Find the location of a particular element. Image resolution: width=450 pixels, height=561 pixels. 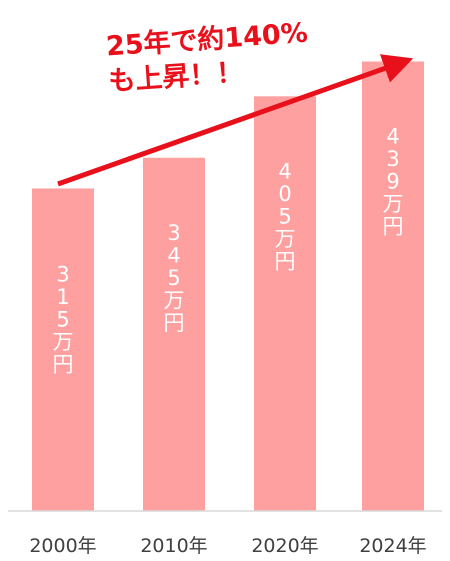

bar-value-label: 4 0 5 万円 is located at coordinates (285, 216).